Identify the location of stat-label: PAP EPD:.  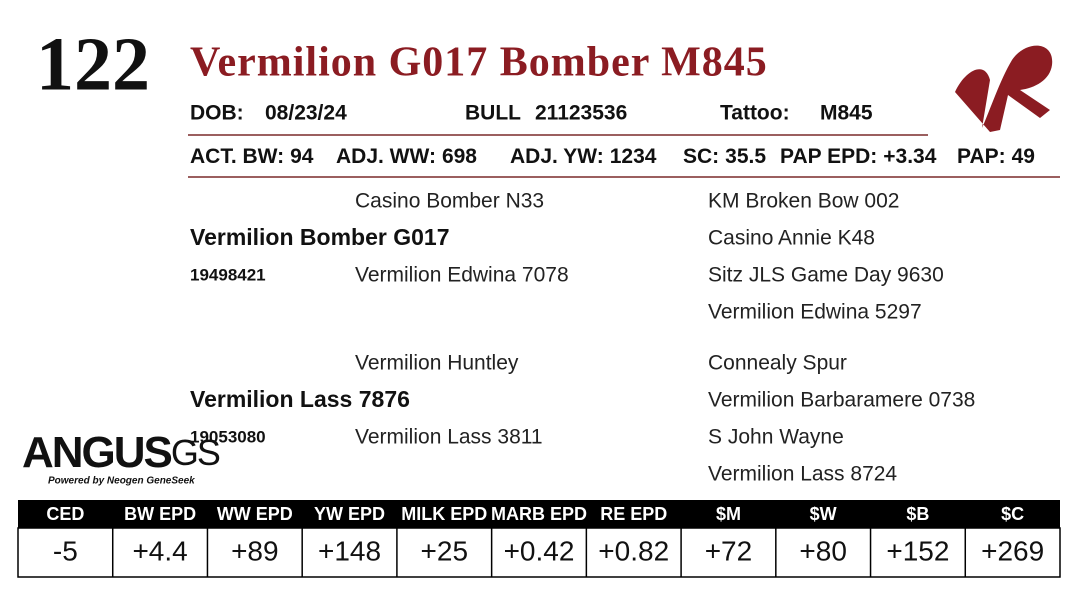
(828, 156).